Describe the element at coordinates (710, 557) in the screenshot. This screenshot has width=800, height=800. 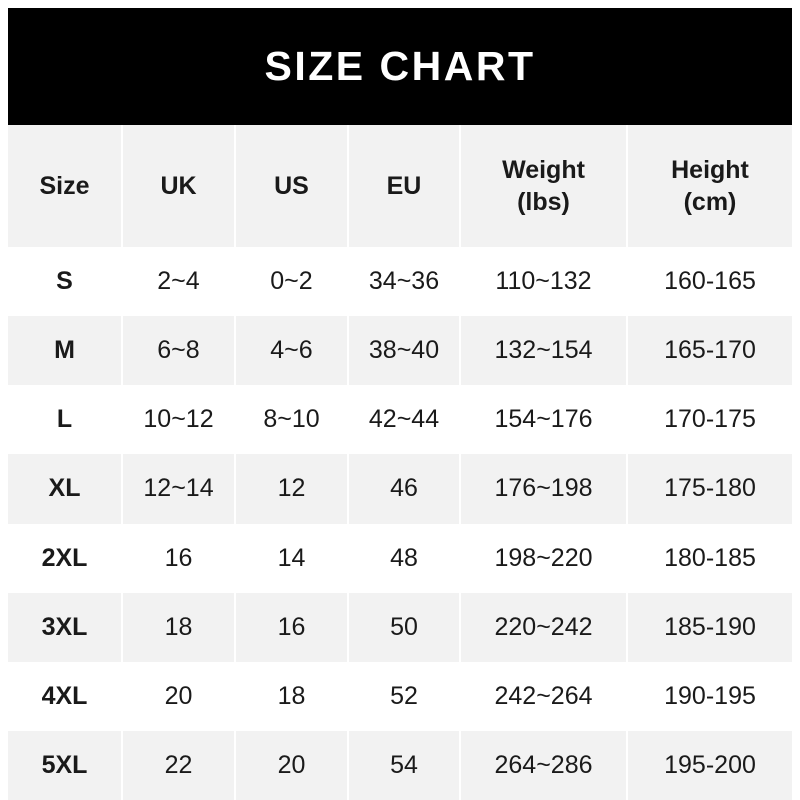
I see `table-cell-height: 180-185` at that location.